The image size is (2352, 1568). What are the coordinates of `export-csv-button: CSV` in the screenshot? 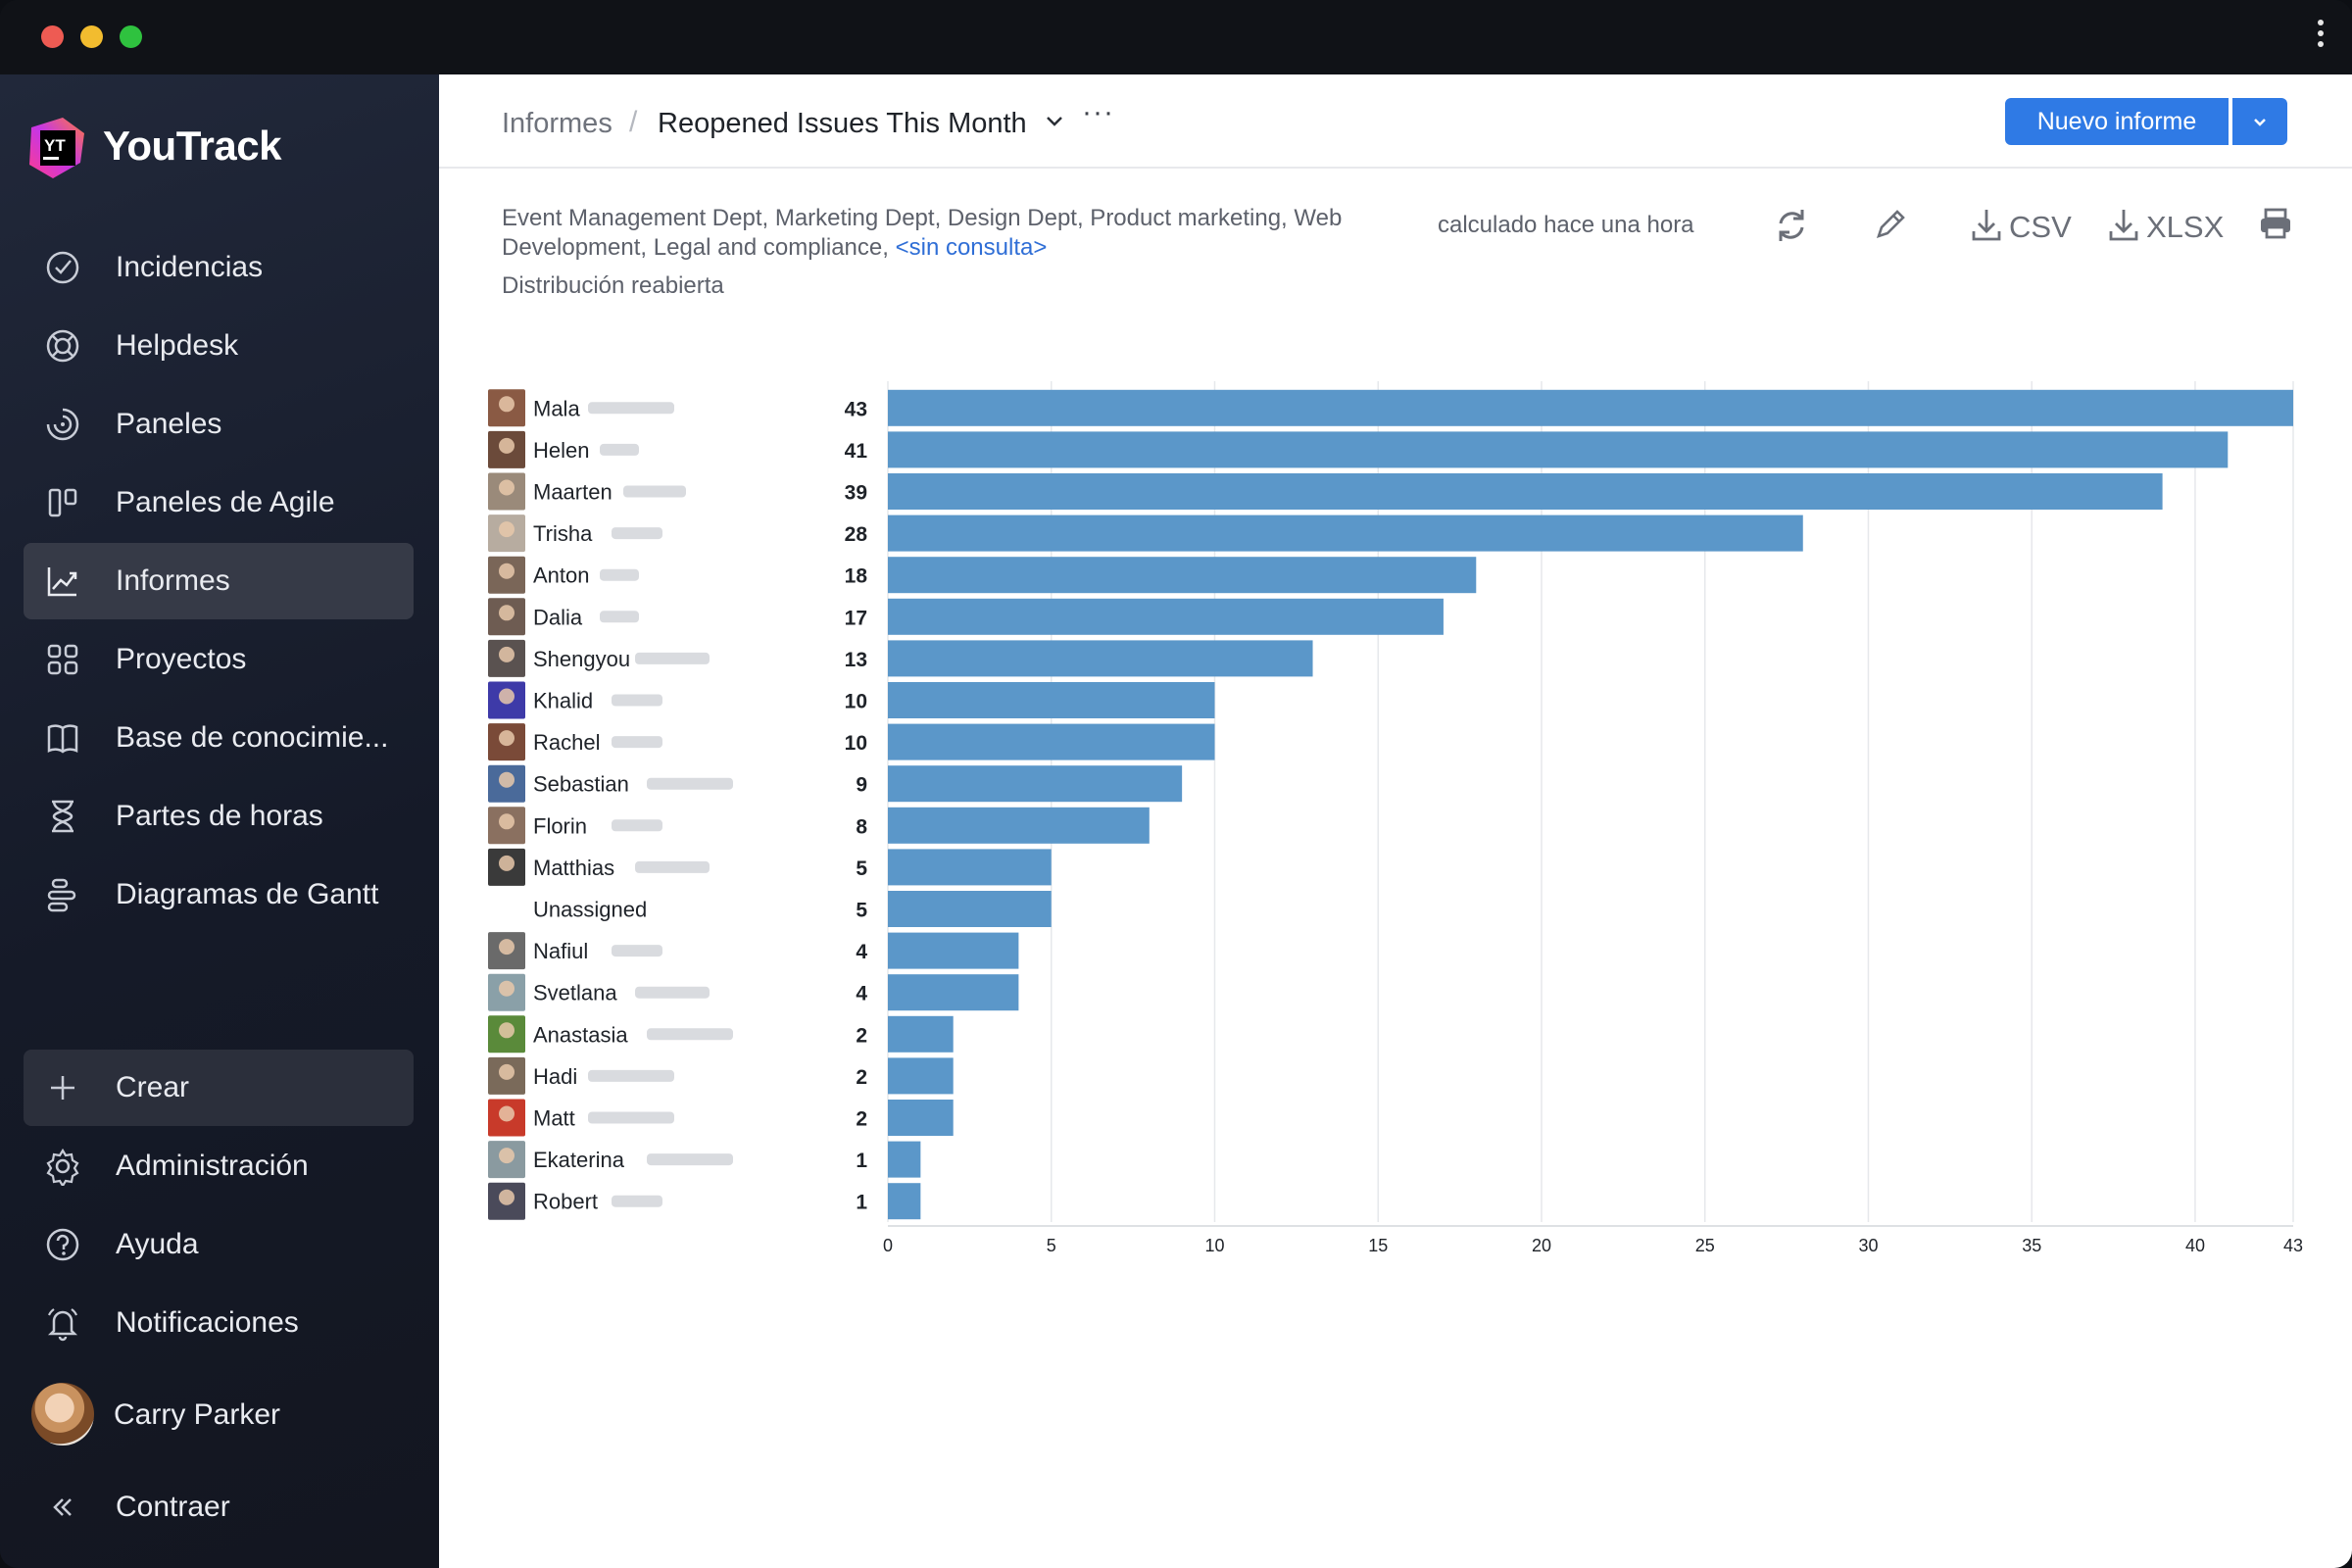 It's located at (2029, 225).